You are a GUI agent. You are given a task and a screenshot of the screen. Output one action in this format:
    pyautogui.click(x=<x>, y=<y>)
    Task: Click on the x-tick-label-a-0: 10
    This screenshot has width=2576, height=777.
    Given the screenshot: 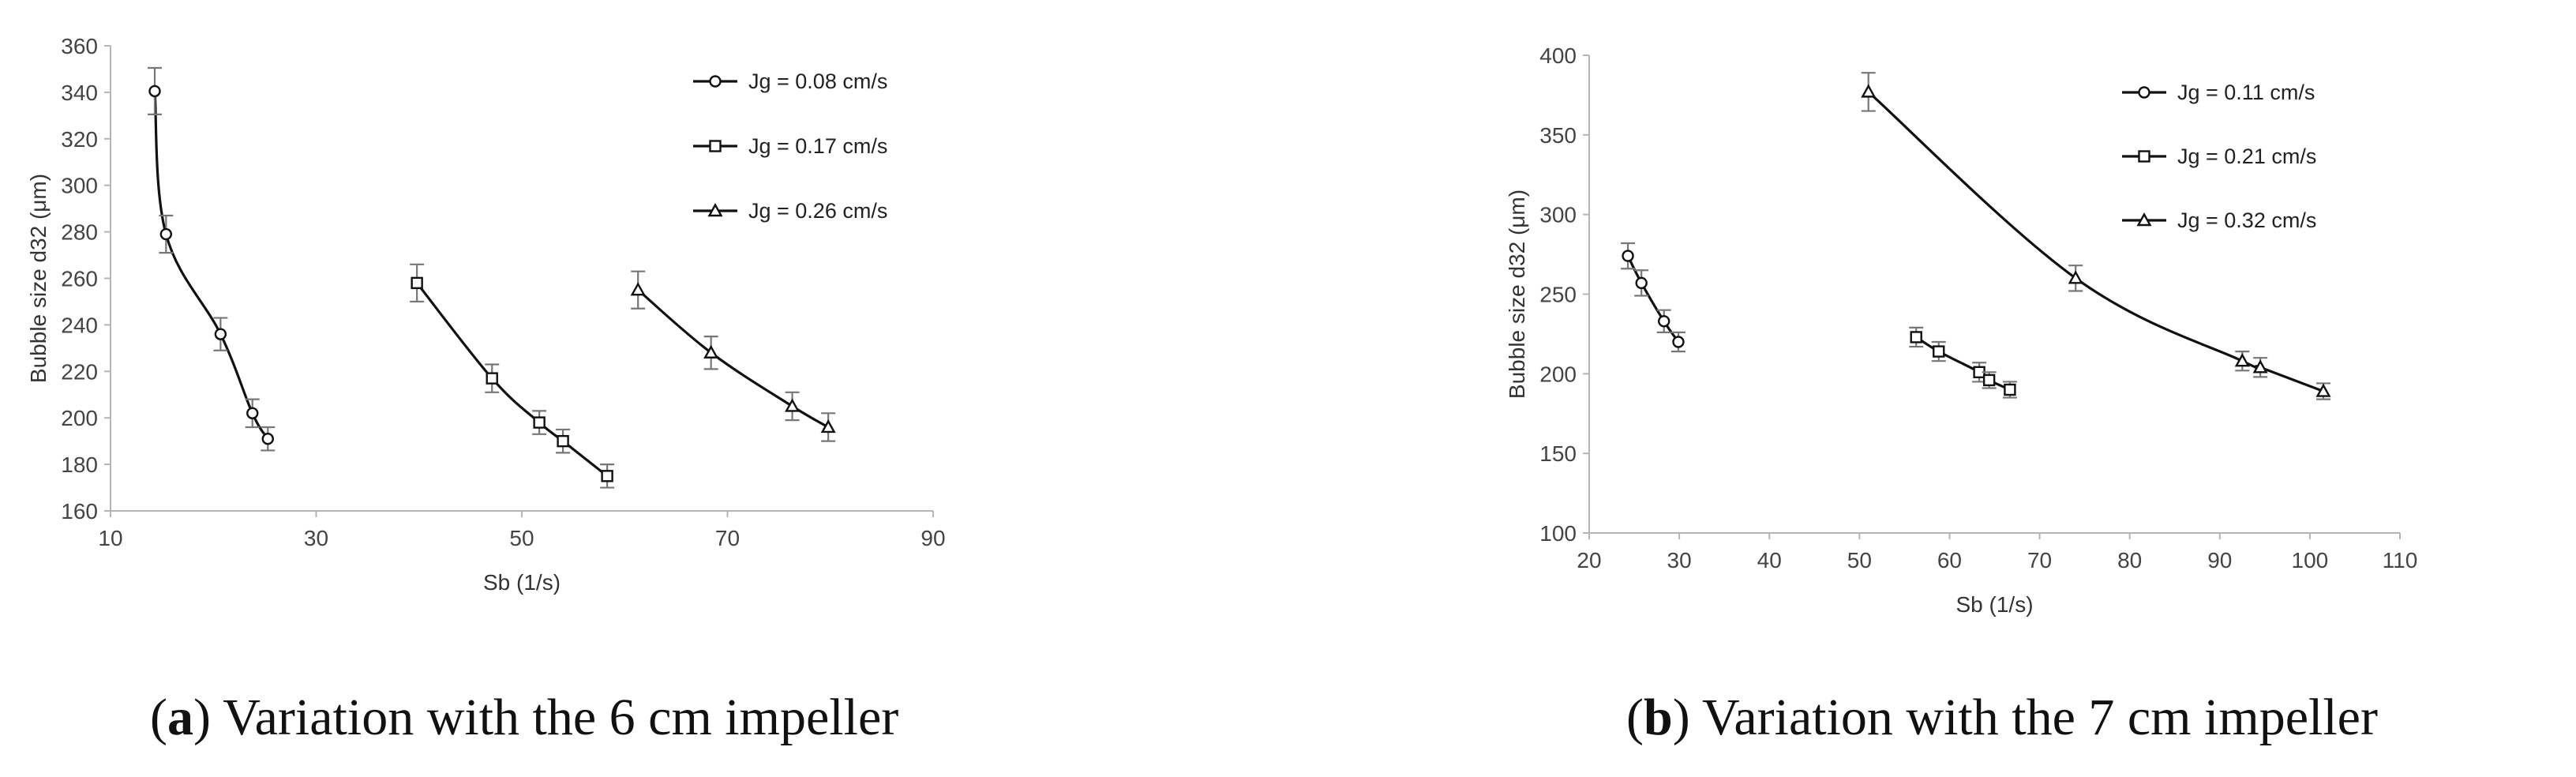 What is the action you would take?
    pyautogui.click(x=110, y=538)
    